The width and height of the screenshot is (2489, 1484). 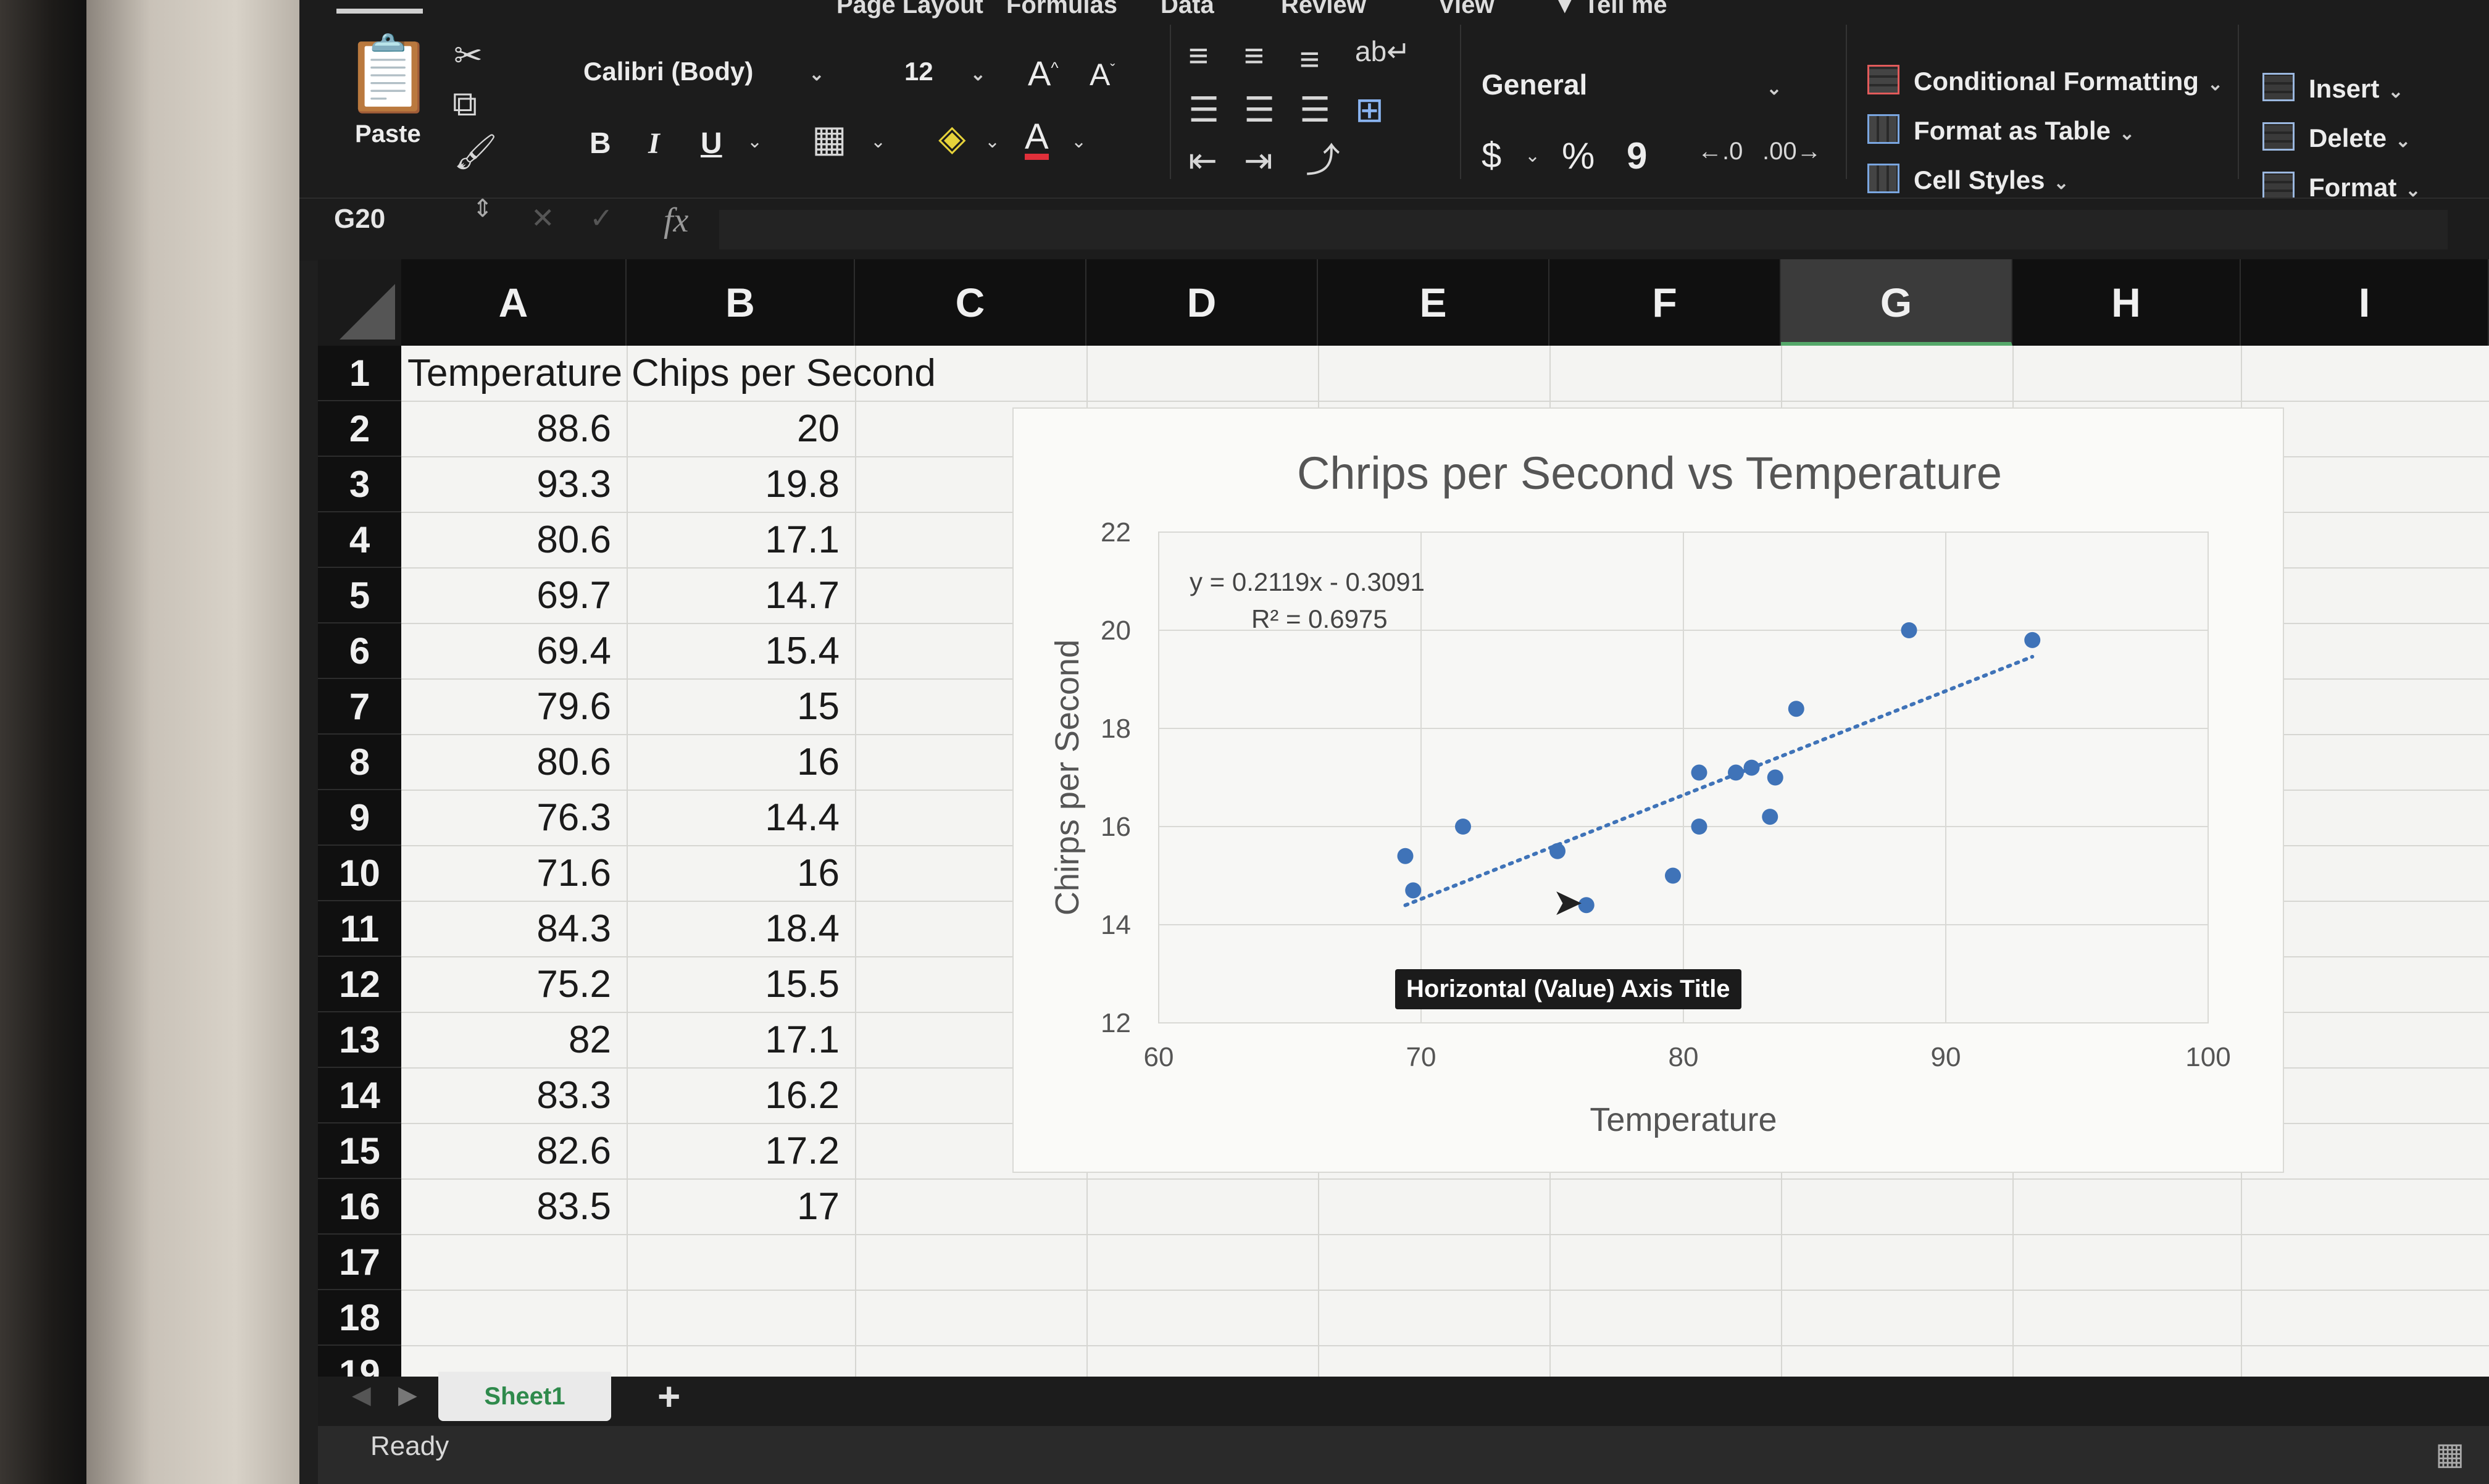 I want to click on cell-b8: 16, so click(x=818, y=762).